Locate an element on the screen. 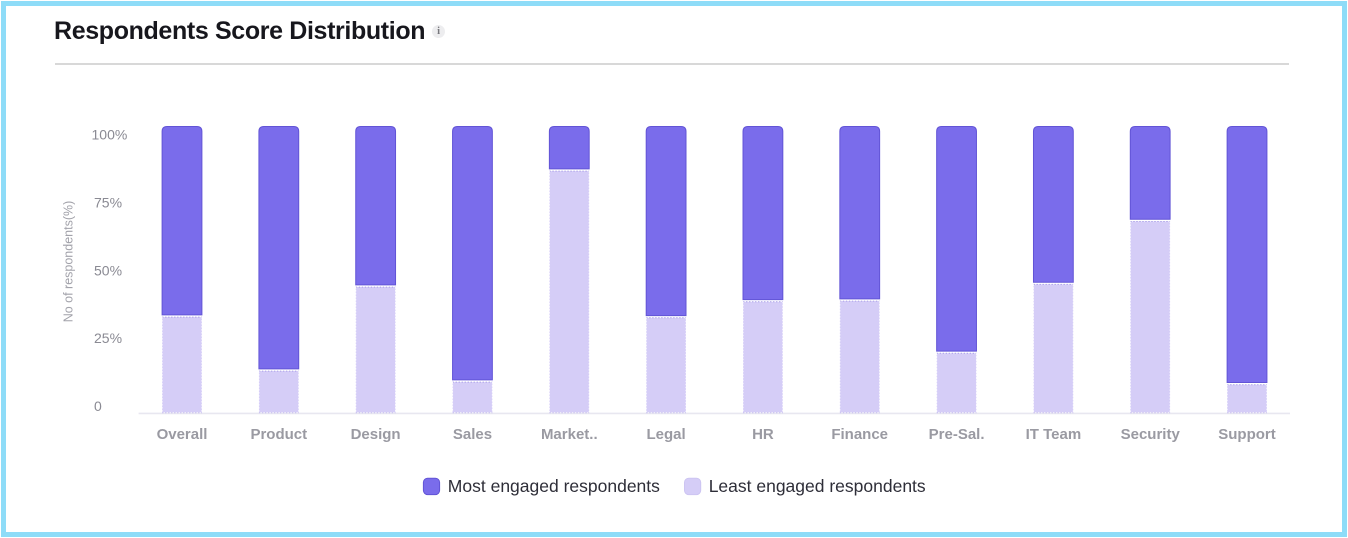 The image size is (1348, 538). svg-text: 50% is located at coordinates (108, 270).